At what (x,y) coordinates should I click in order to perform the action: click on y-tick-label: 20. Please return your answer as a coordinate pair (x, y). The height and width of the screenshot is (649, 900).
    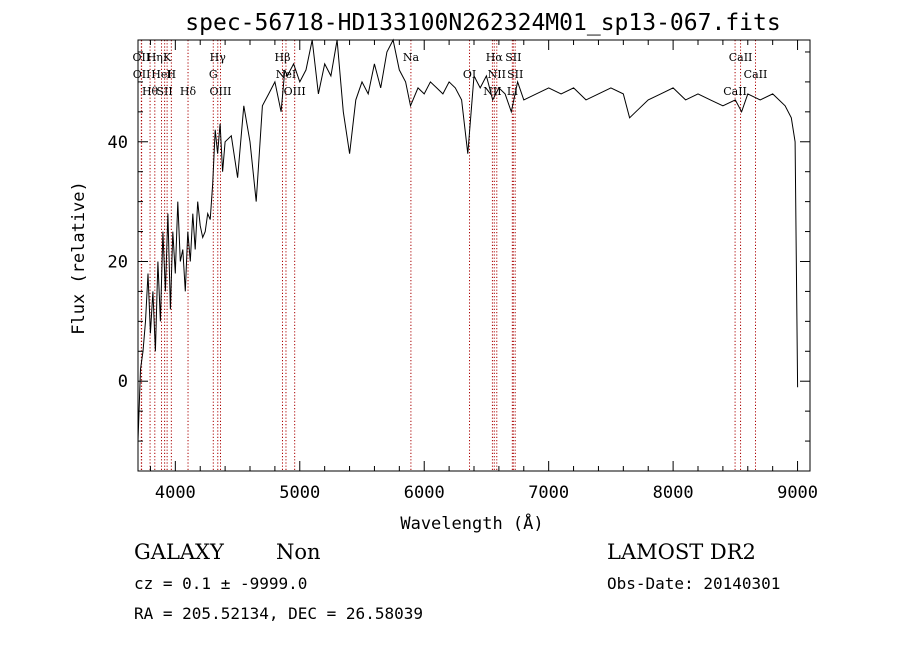
    Looking at the image, I should click on (118, 262).